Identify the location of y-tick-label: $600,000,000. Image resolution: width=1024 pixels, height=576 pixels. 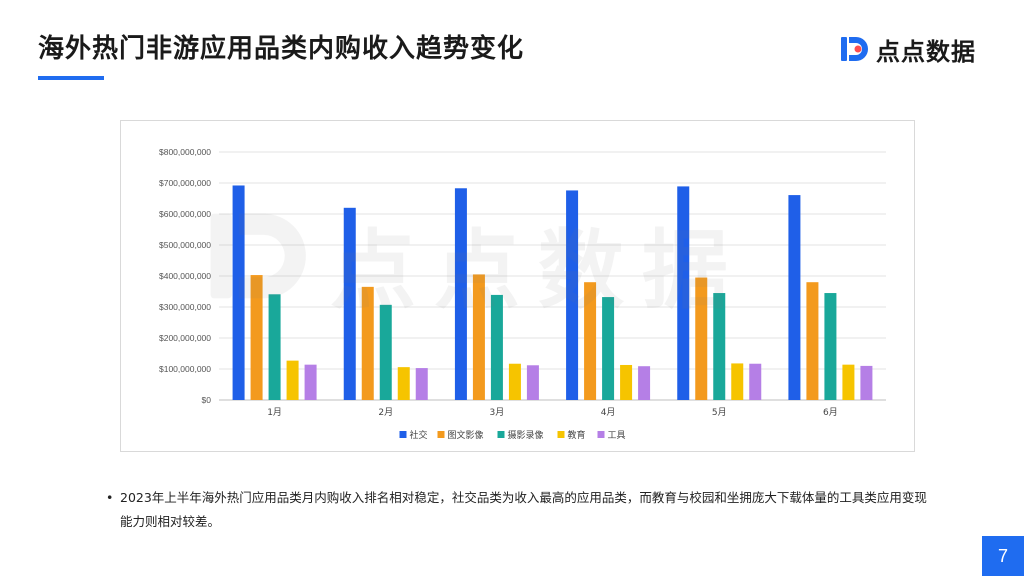
(185, 214).